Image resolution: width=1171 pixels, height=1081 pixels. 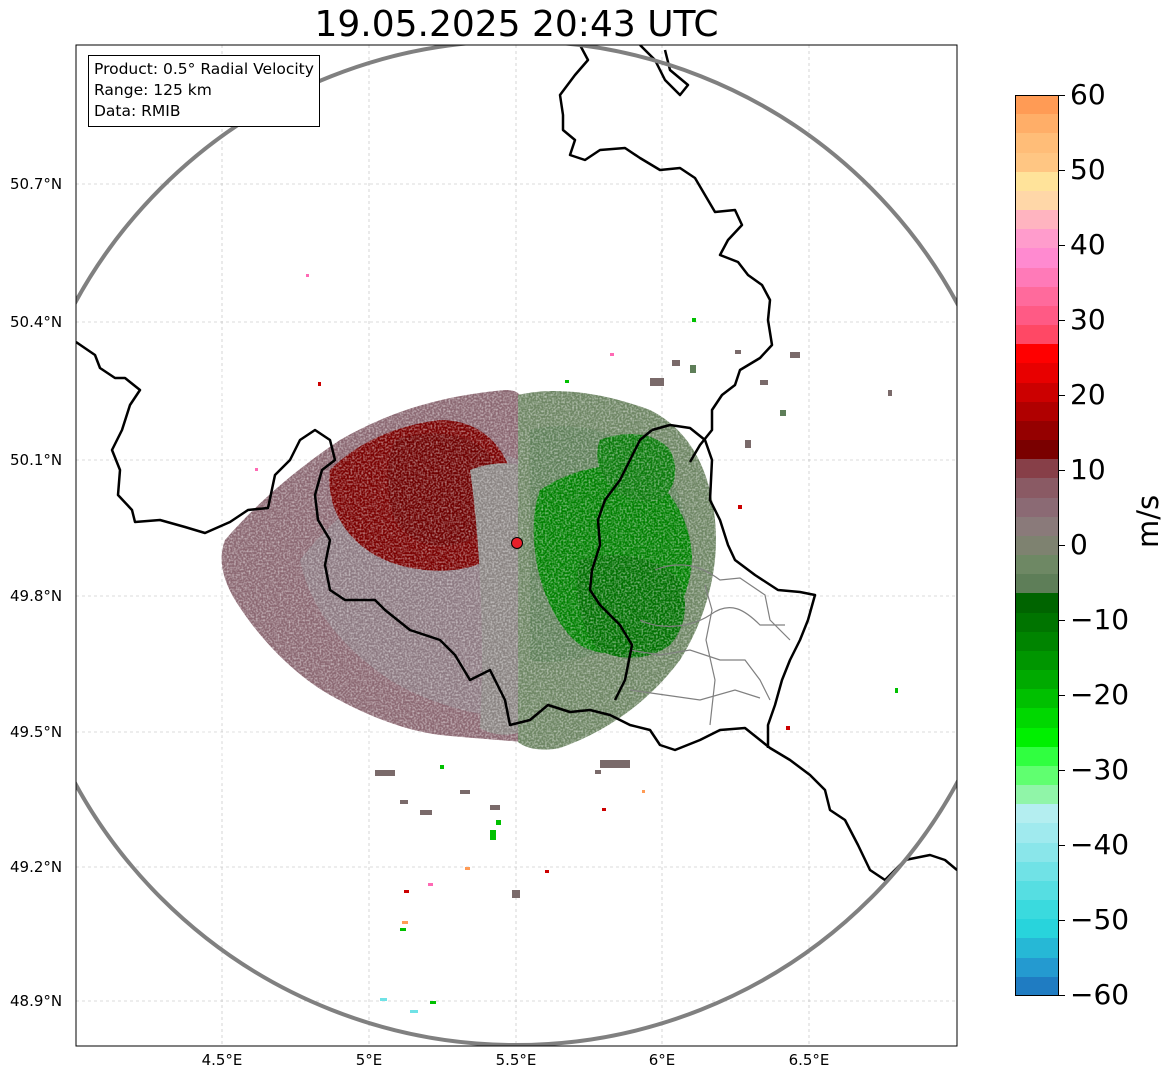 I want to click on lon-tick-label: 5°E, so click(x=369, y=1060).